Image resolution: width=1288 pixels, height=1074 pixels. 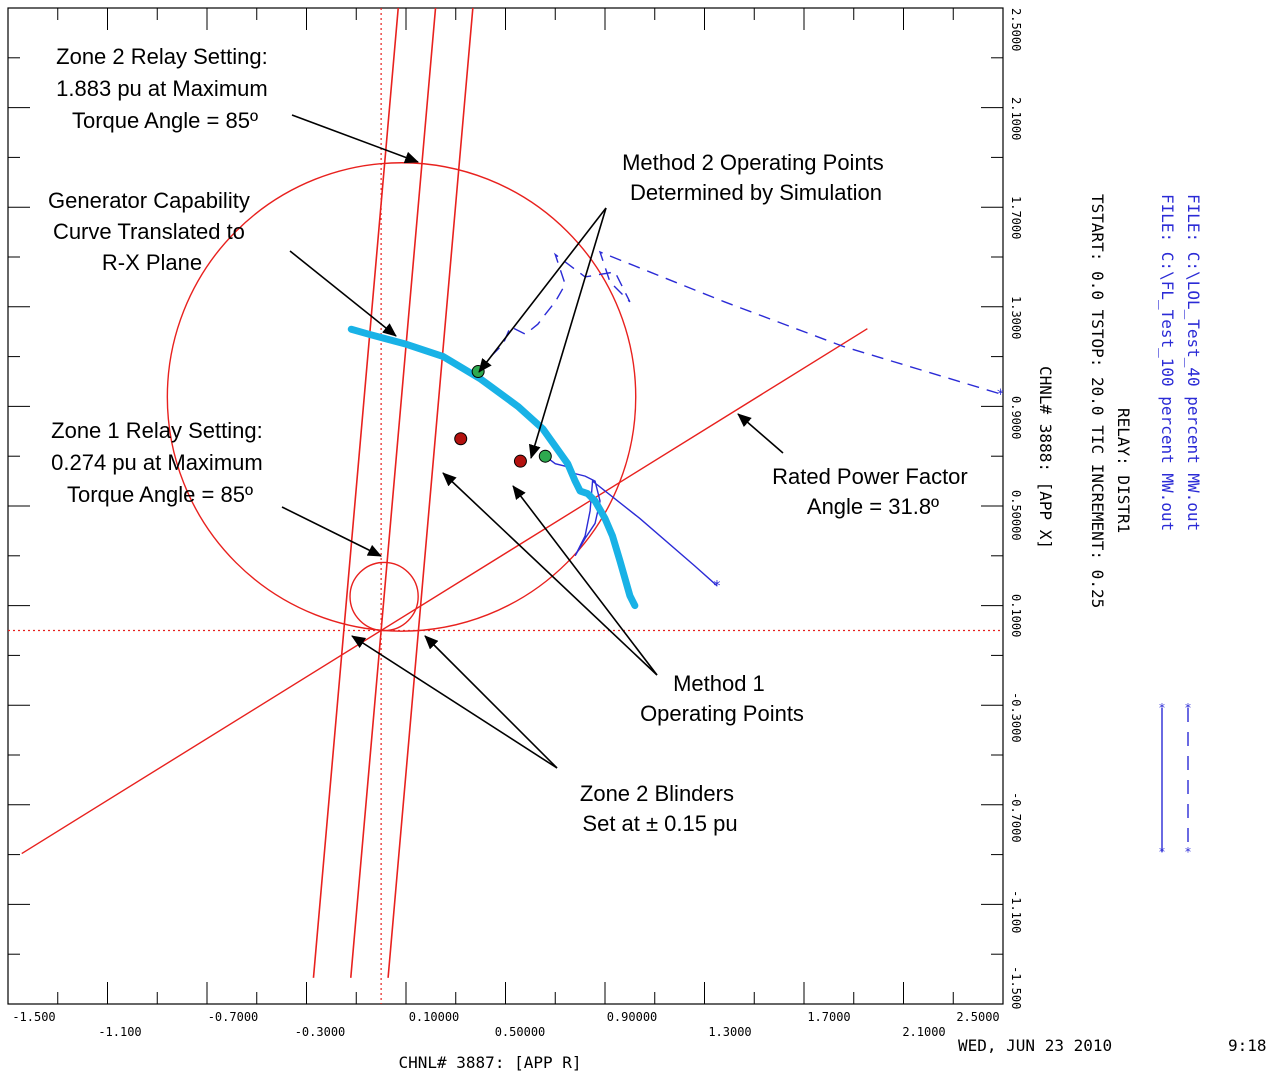 I want to click on y-tick-label: -0.7000, so click(x=1016, y=817).